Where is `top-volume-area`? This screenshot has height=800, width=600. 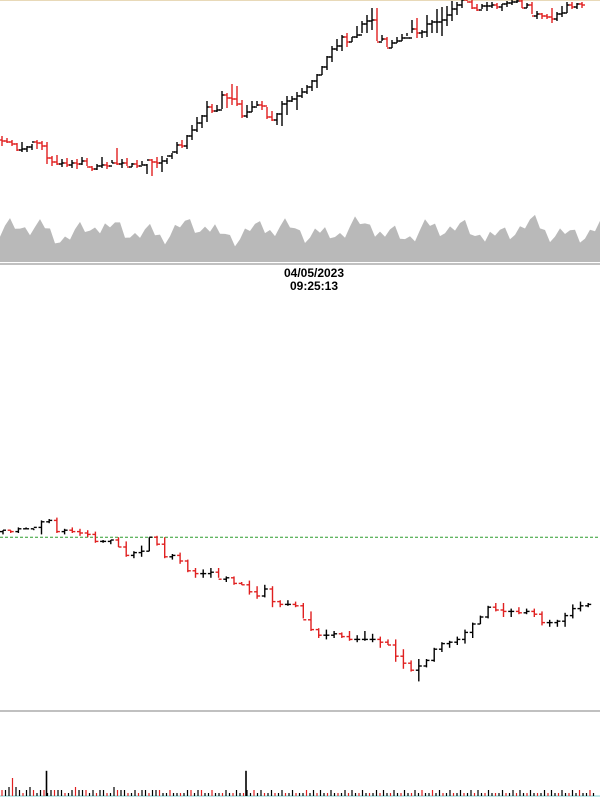 top-volume-area is located at coordinates (300, 238).